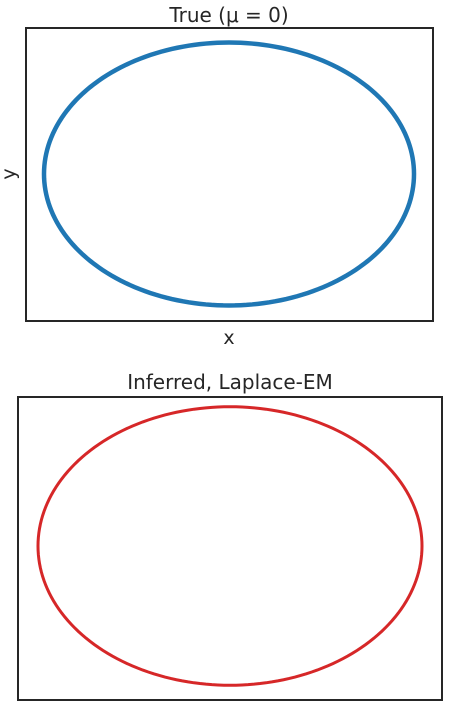 This screenshot has width=461, height=722. What do you see at coordinates (228, 338) in the screenshot?
I see `panel-1-xlabel: x` at bounding box center [228, 338].